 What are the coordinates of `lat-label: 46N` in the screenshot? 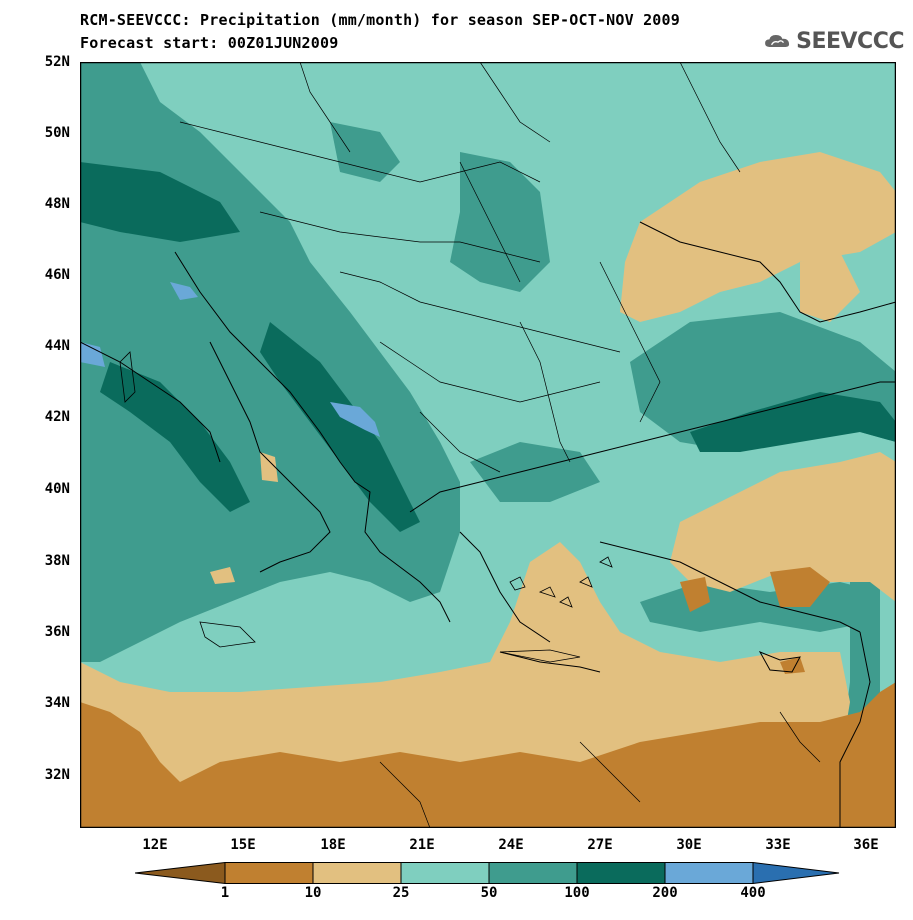 It's located at (57, 275).